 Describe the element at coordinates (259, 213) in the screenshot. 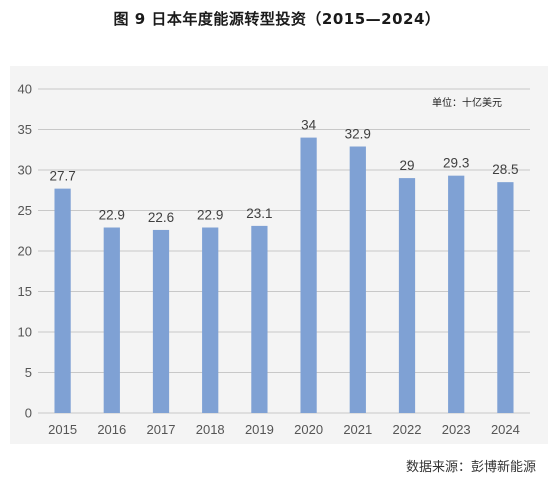

I see `data-label-2019: 23.1` at that location.